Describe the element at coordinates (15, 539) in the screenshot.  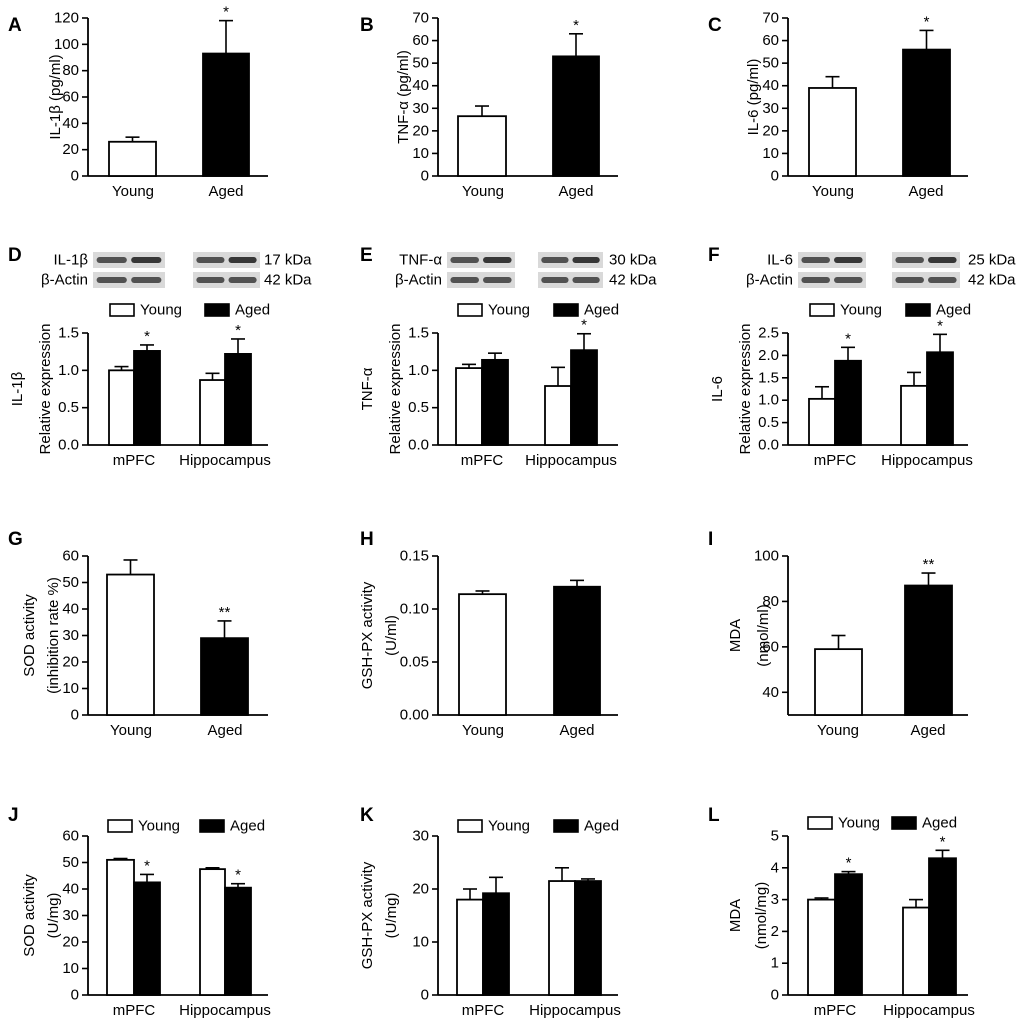
I see `panel-label: G` at that location.